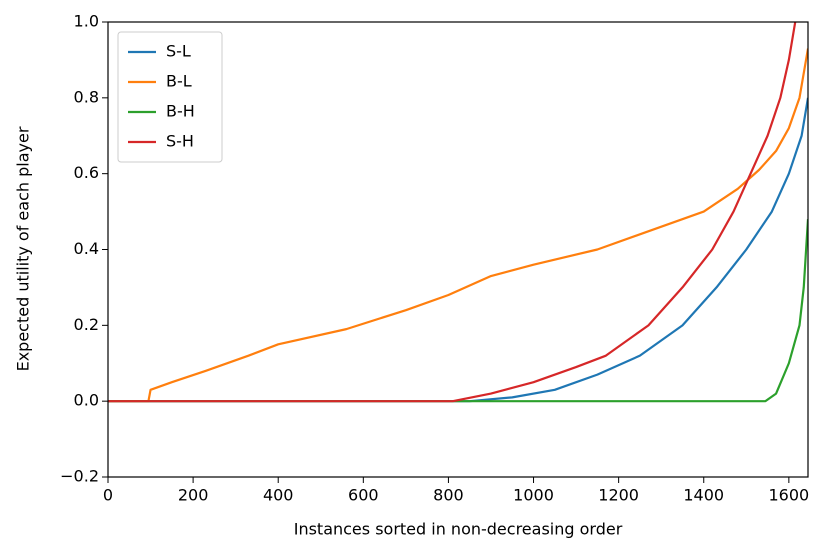 This screenshot has width=831, height=559. I want to click on y-tick-label: 0.0, so click(86, 400).